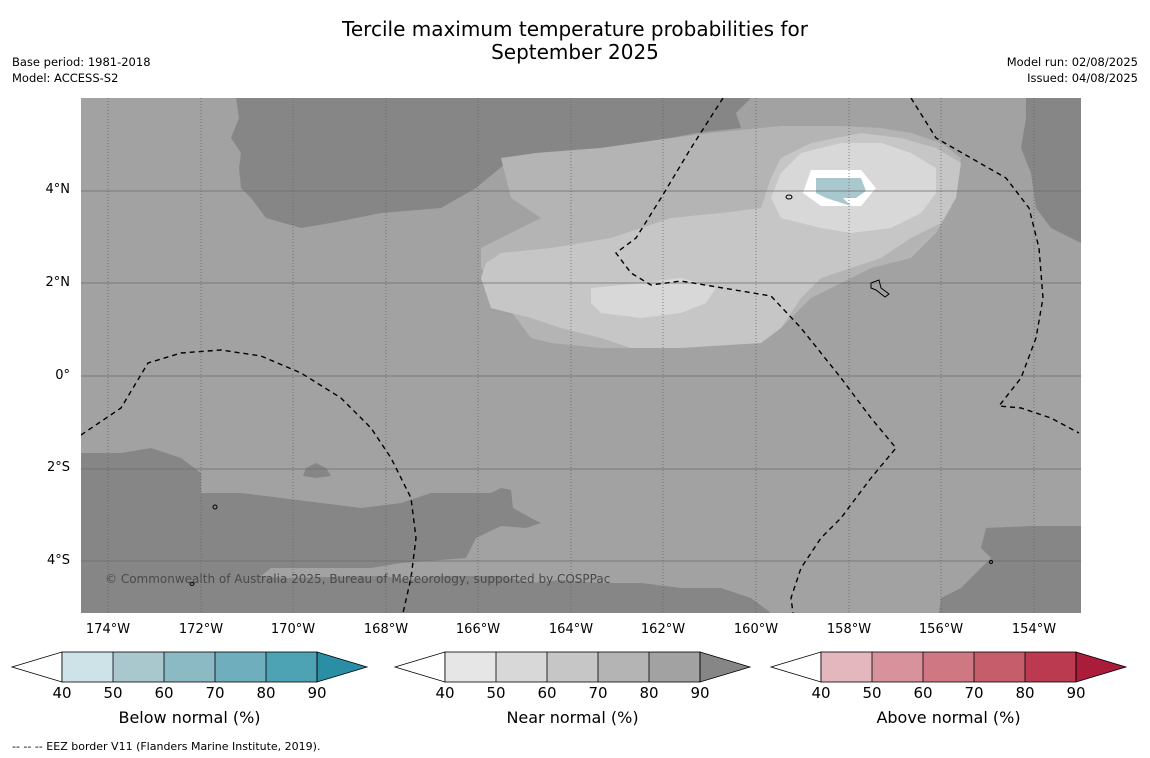 Image resolution: width=1150 pixels, height=758 pixels. Describe the element at coordinates (974, 693) in the screenshot. I see `cbar-above-tick: 70` at that location.